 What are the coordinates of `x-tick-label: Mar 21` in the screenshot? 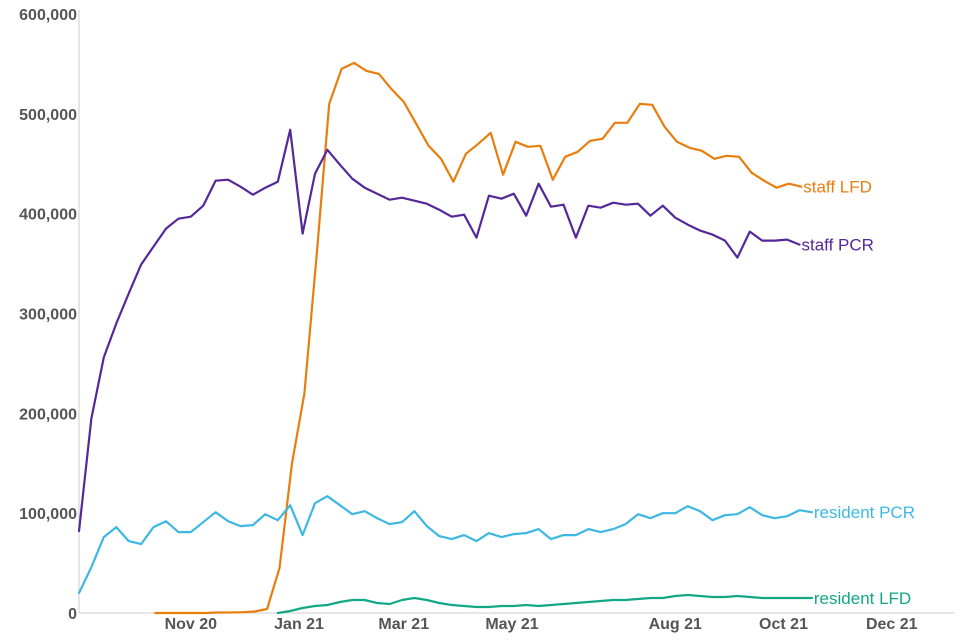 It's located at (403, 624).